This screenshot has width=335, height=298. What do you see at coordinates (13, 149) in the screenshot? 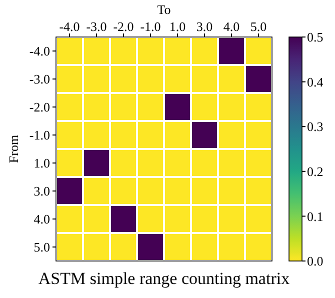
I see `y-axis-title: From` at bounding box center [13, 149].